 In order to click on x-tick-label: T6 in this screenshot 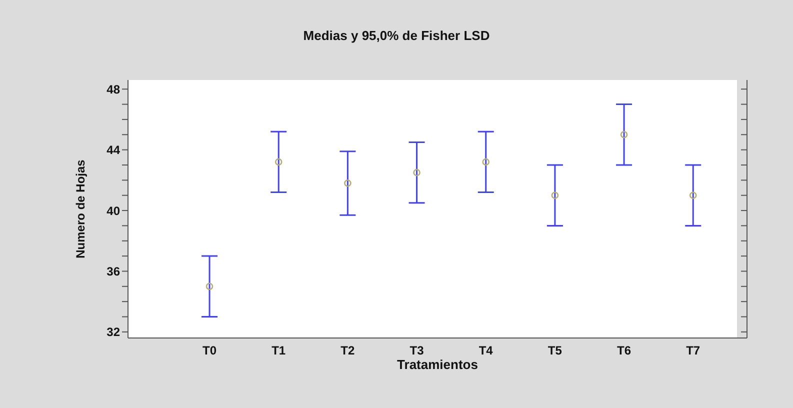, I will do `click(624, 351)`.